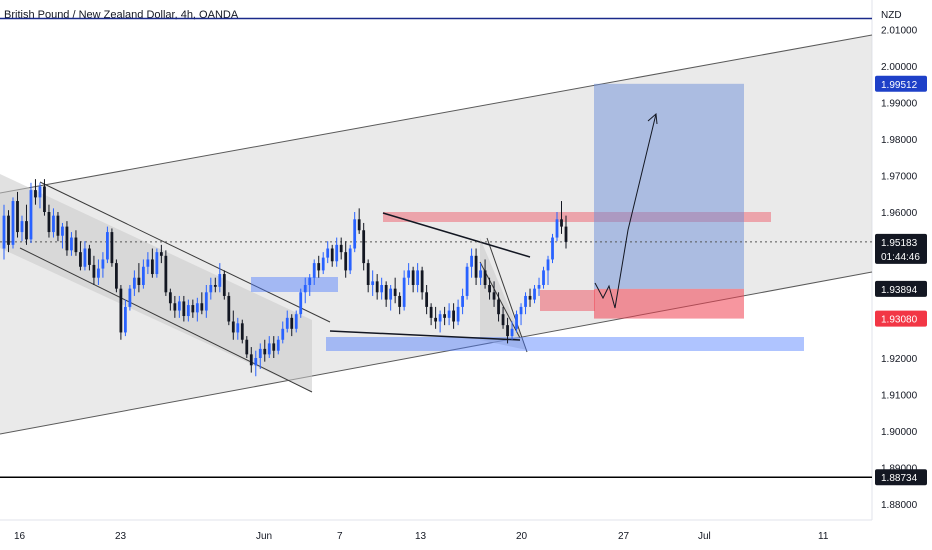 The width and height of the screenshot is (932, 550). I want to click on price-tick-label: 1.89000, so click(899, 469).